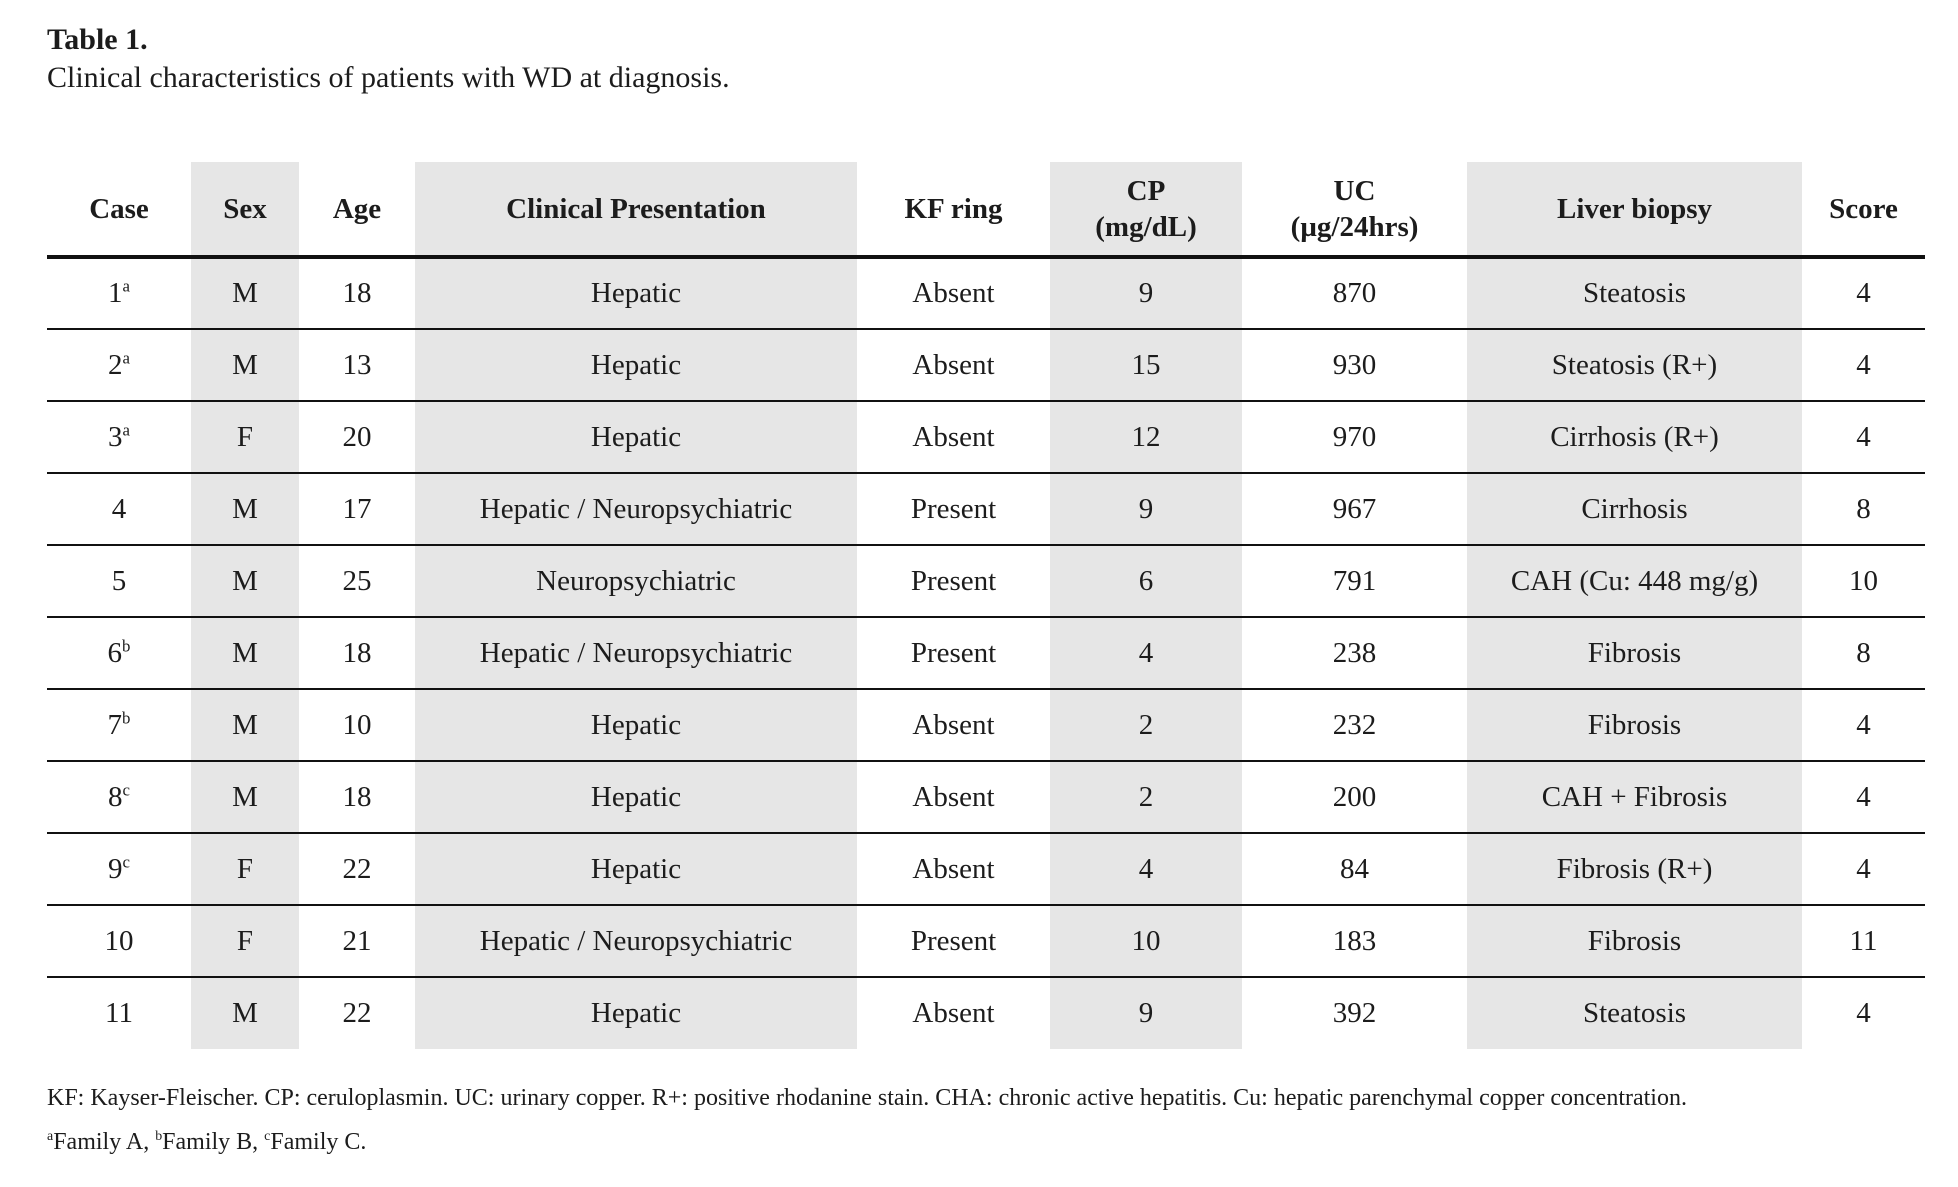 This screenshot has height=1187, width=1958. I want to click on cell-uc: 870, so click(1354, 293).